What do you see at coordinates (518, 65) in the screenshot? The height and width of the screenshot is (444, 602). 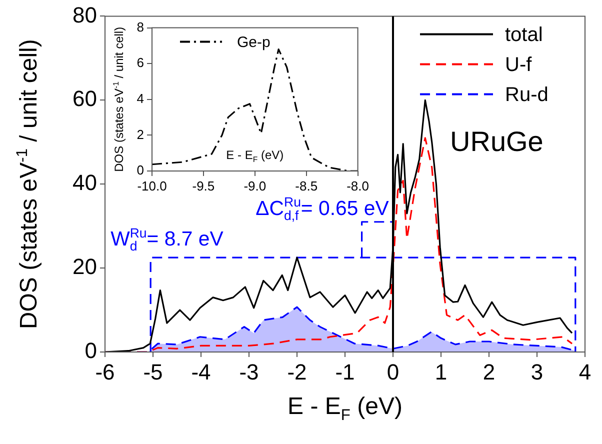 I see `legend-label: U-f` at bounding box center [518, 65].